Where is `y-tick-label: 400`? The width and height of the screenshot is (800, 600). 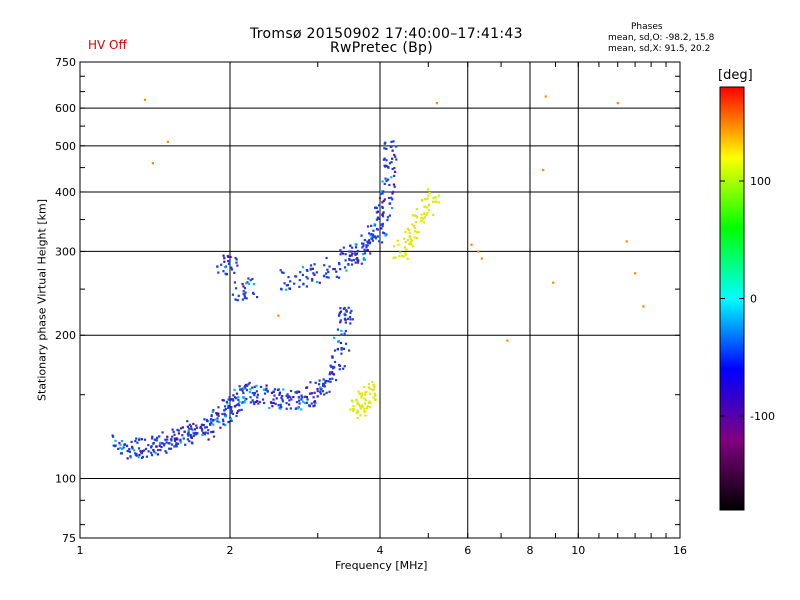 y-tick-label: 400 is located at coordinates (65, 192).